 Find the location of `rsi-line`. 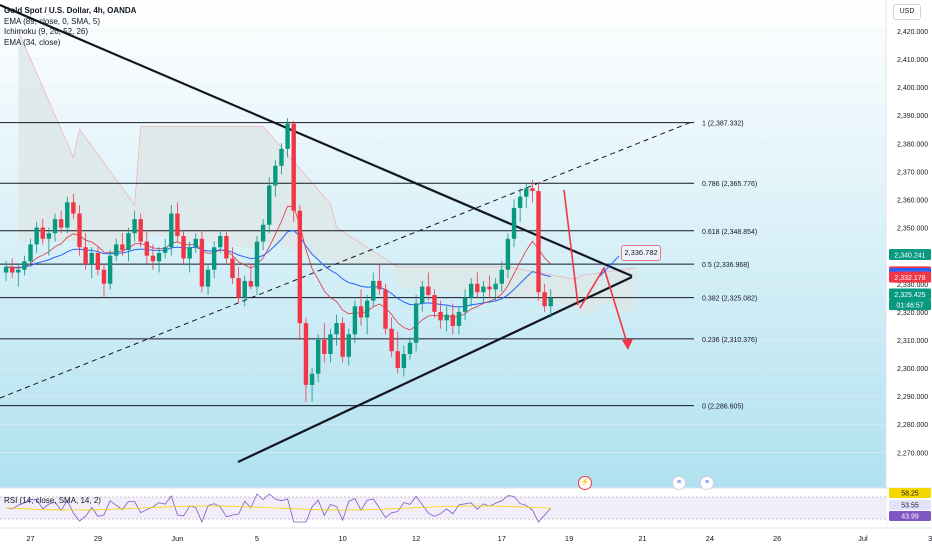

rsi-line is located at coordinates (279, 508).